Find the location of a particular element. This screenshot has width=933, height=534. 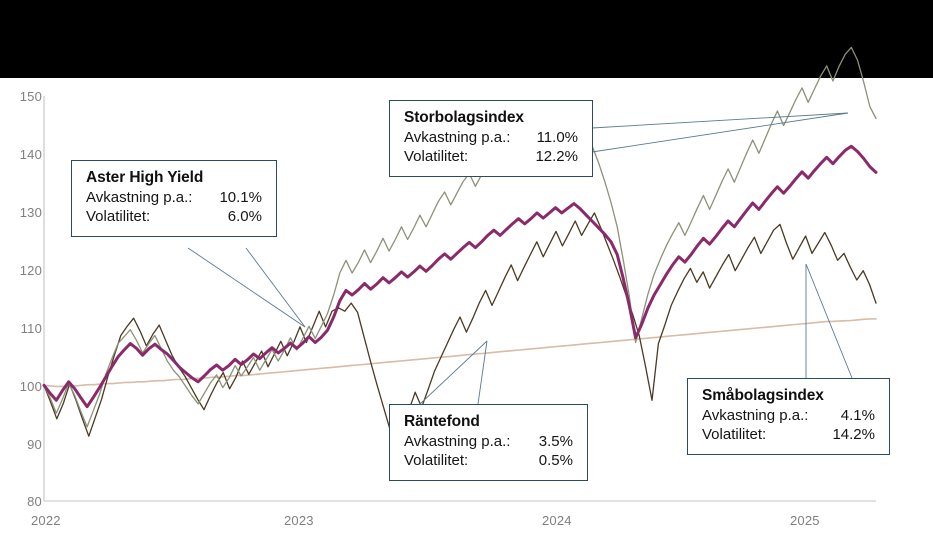

y-tick-140: 140 is located at coordinates (30, 154).